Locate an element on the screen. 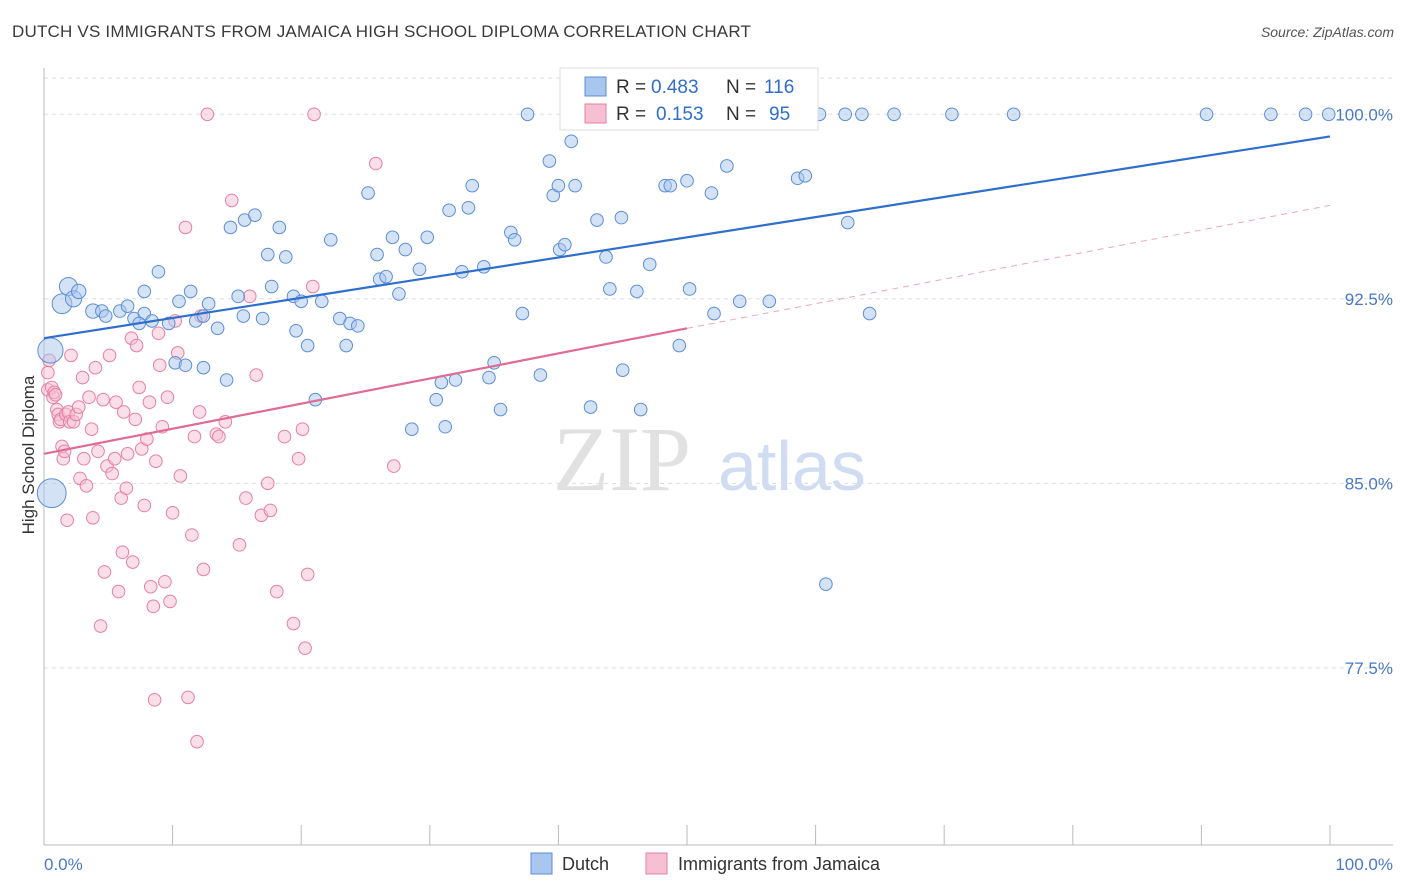  legend-n-label-jamaica: N = is located at coordinates (741, 114).